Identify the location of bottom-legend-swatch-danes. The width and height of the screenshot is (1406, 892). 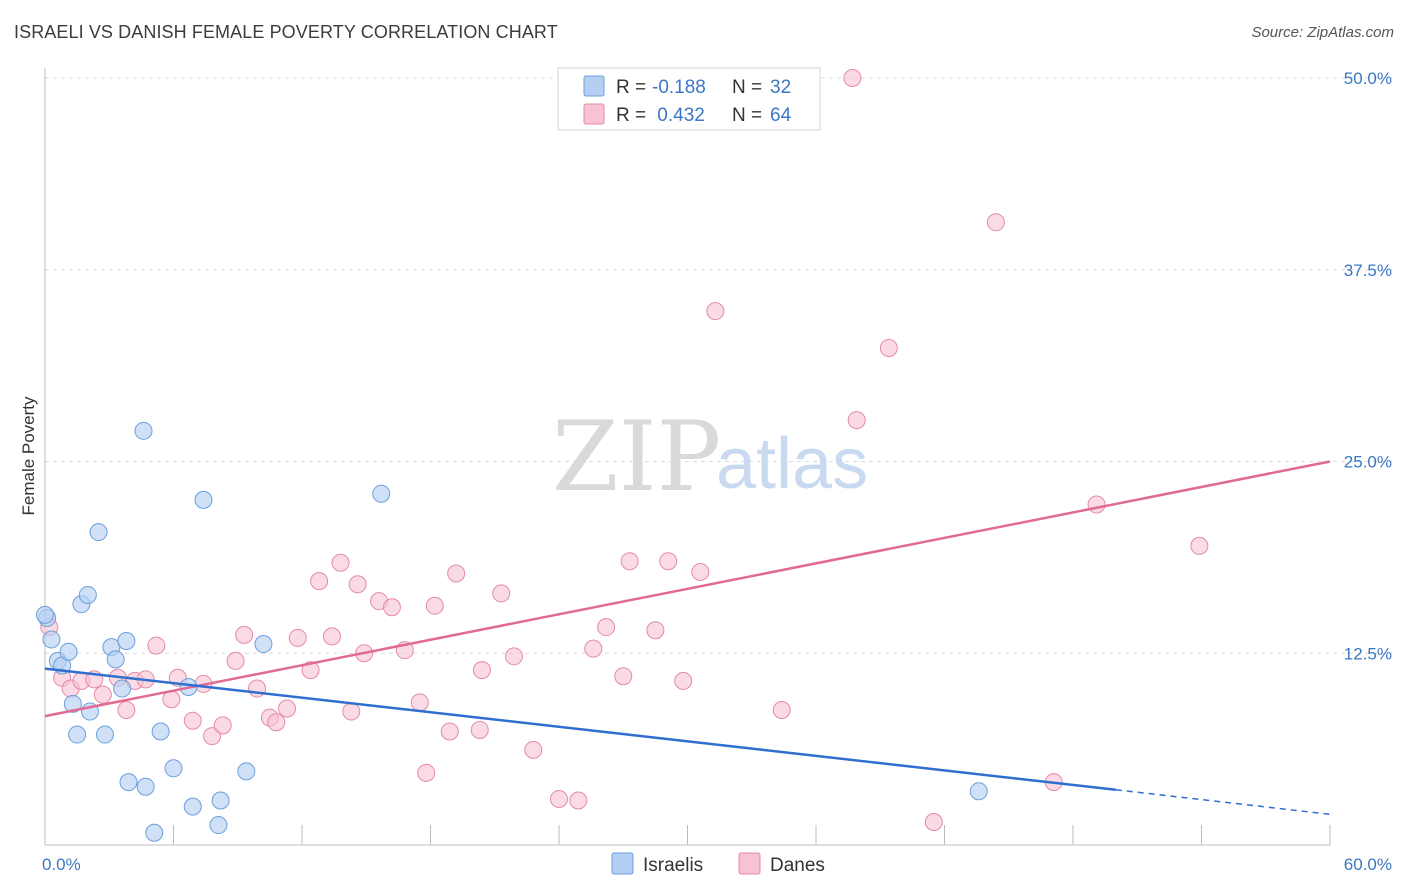
(749, 863).